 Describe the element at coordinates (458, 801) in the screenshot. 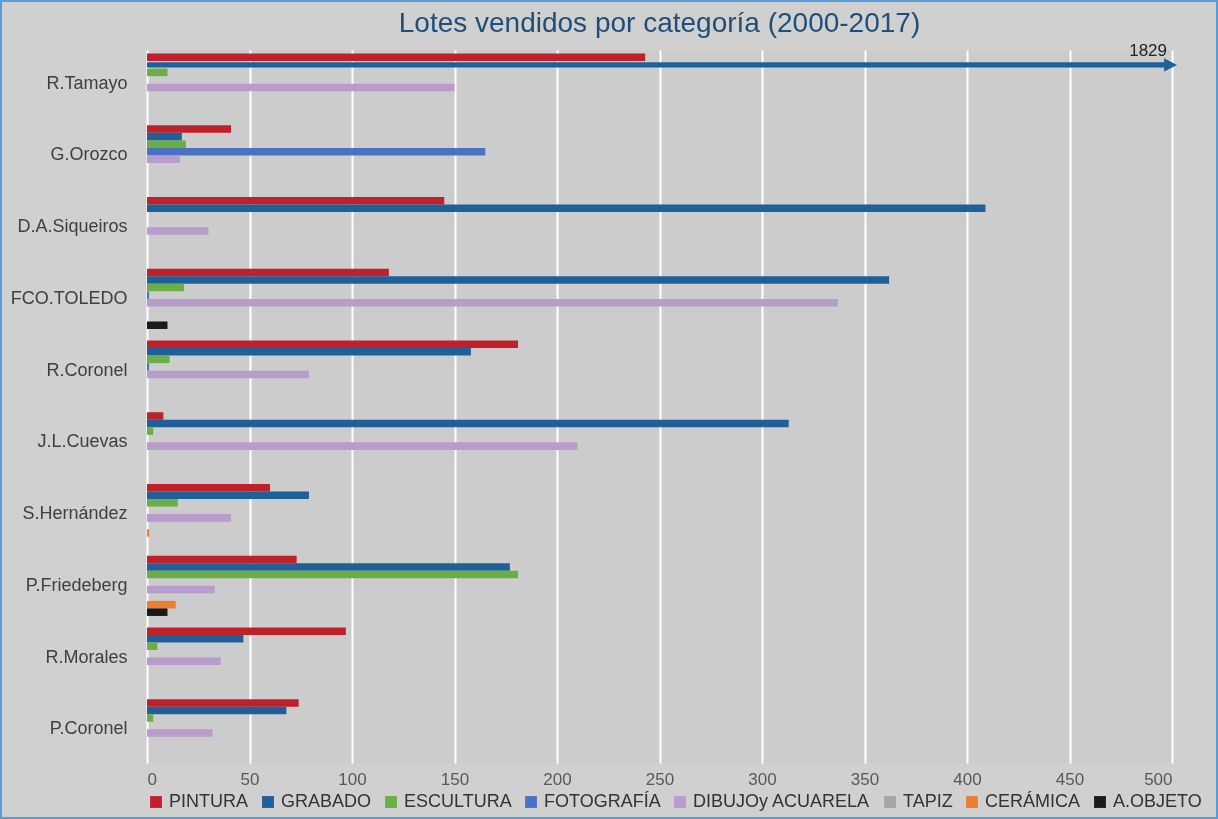

I see `legend-label: ESCULTURA` at that location.